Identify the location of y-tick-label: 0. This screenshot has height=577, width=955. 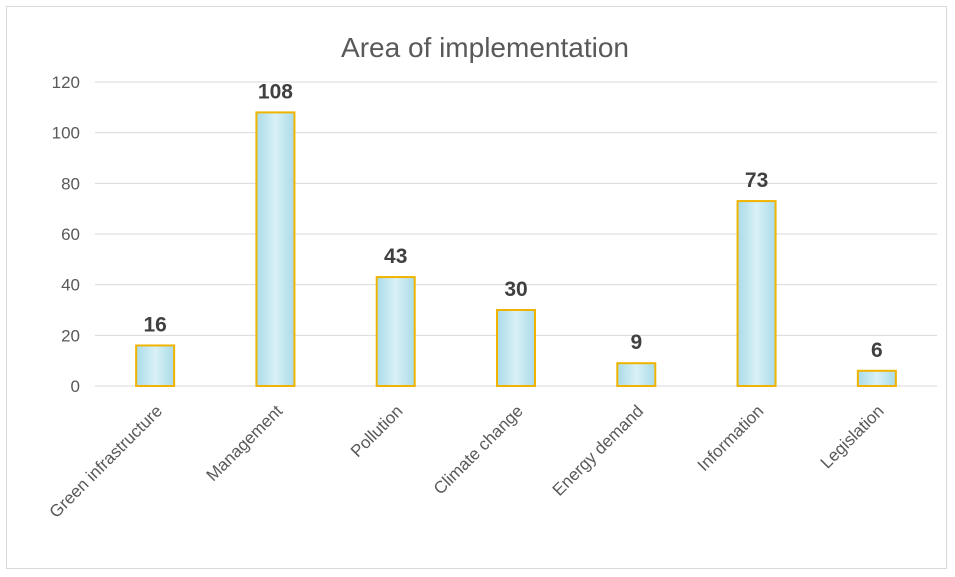
(75, 386).